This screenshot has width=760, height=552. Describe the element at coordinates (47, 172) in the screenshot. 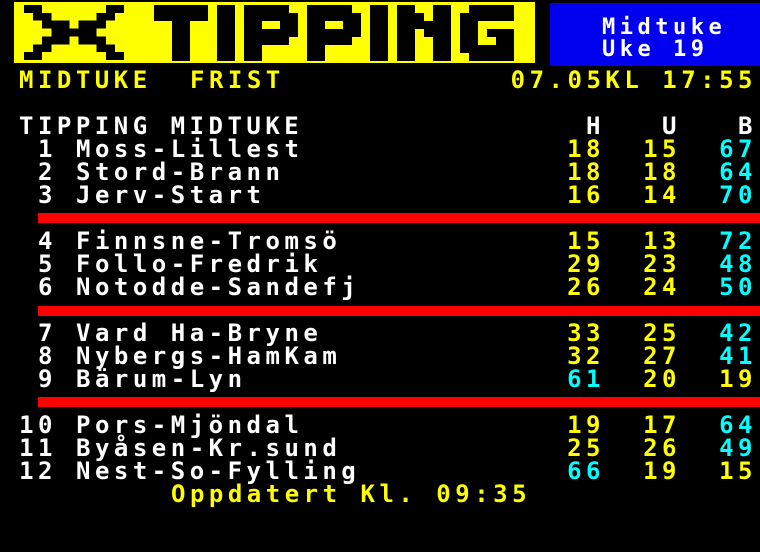

I see `match-number: 2` at that location.